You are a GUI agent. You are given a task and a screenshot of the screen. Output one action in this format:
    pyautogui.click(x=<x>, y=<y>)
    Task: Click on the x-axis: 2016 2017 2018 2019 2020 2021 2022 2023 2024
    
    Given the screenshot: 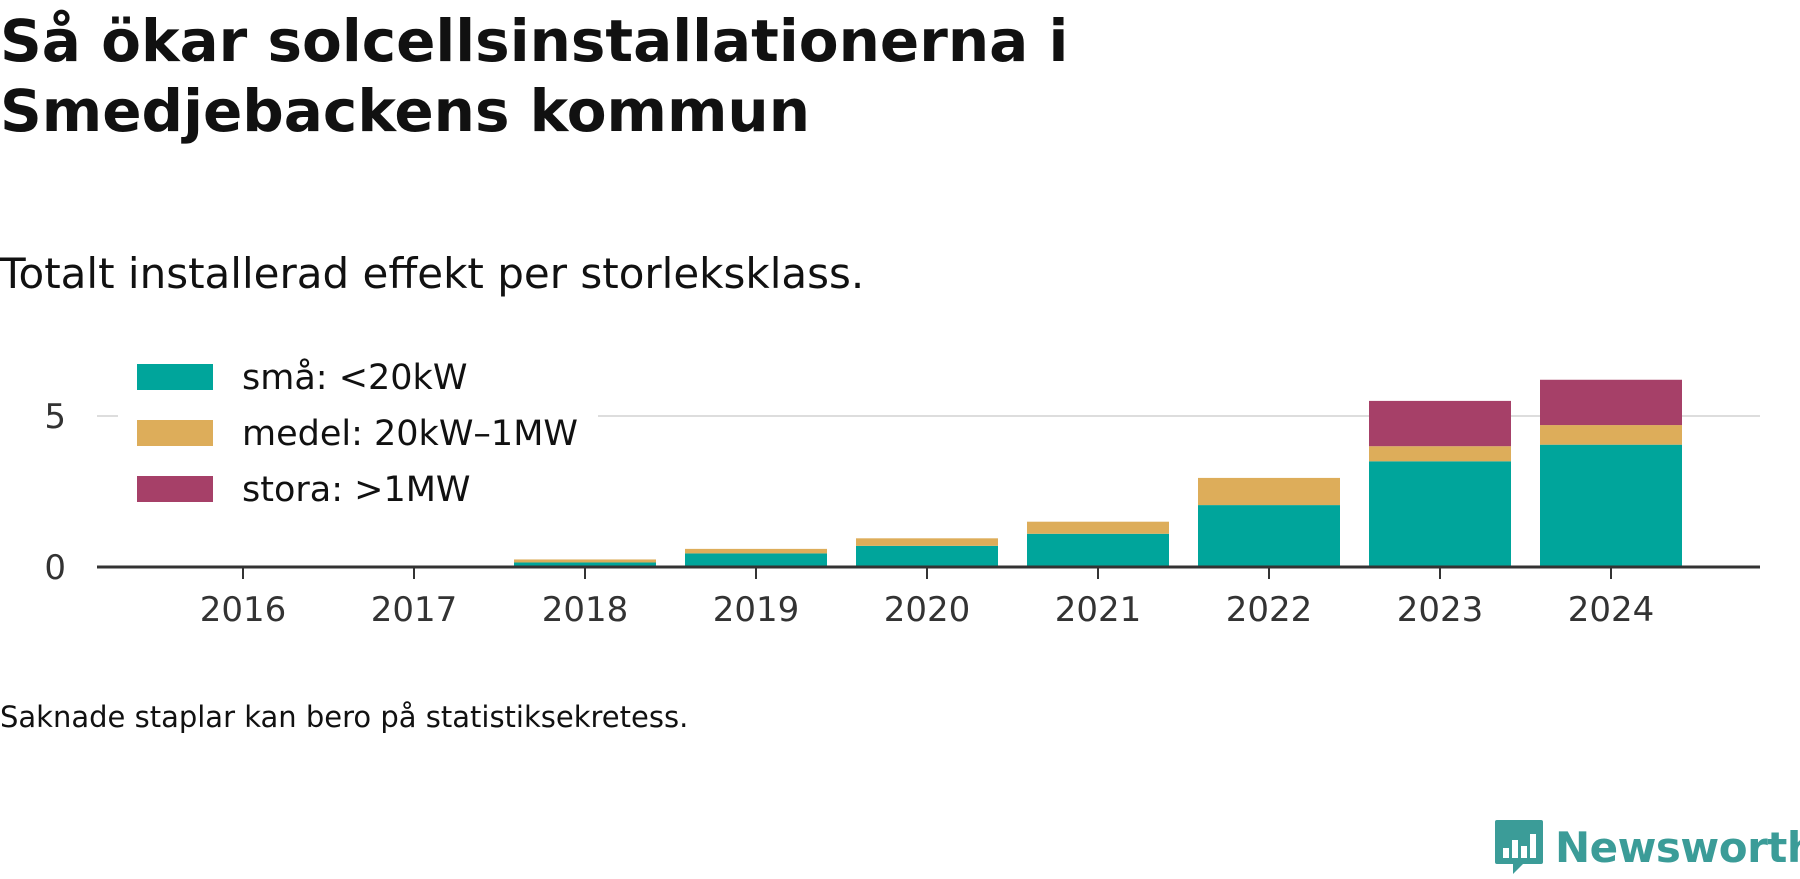 What is the action you would take?
    pyautogui.click(x=928, y=597)
    